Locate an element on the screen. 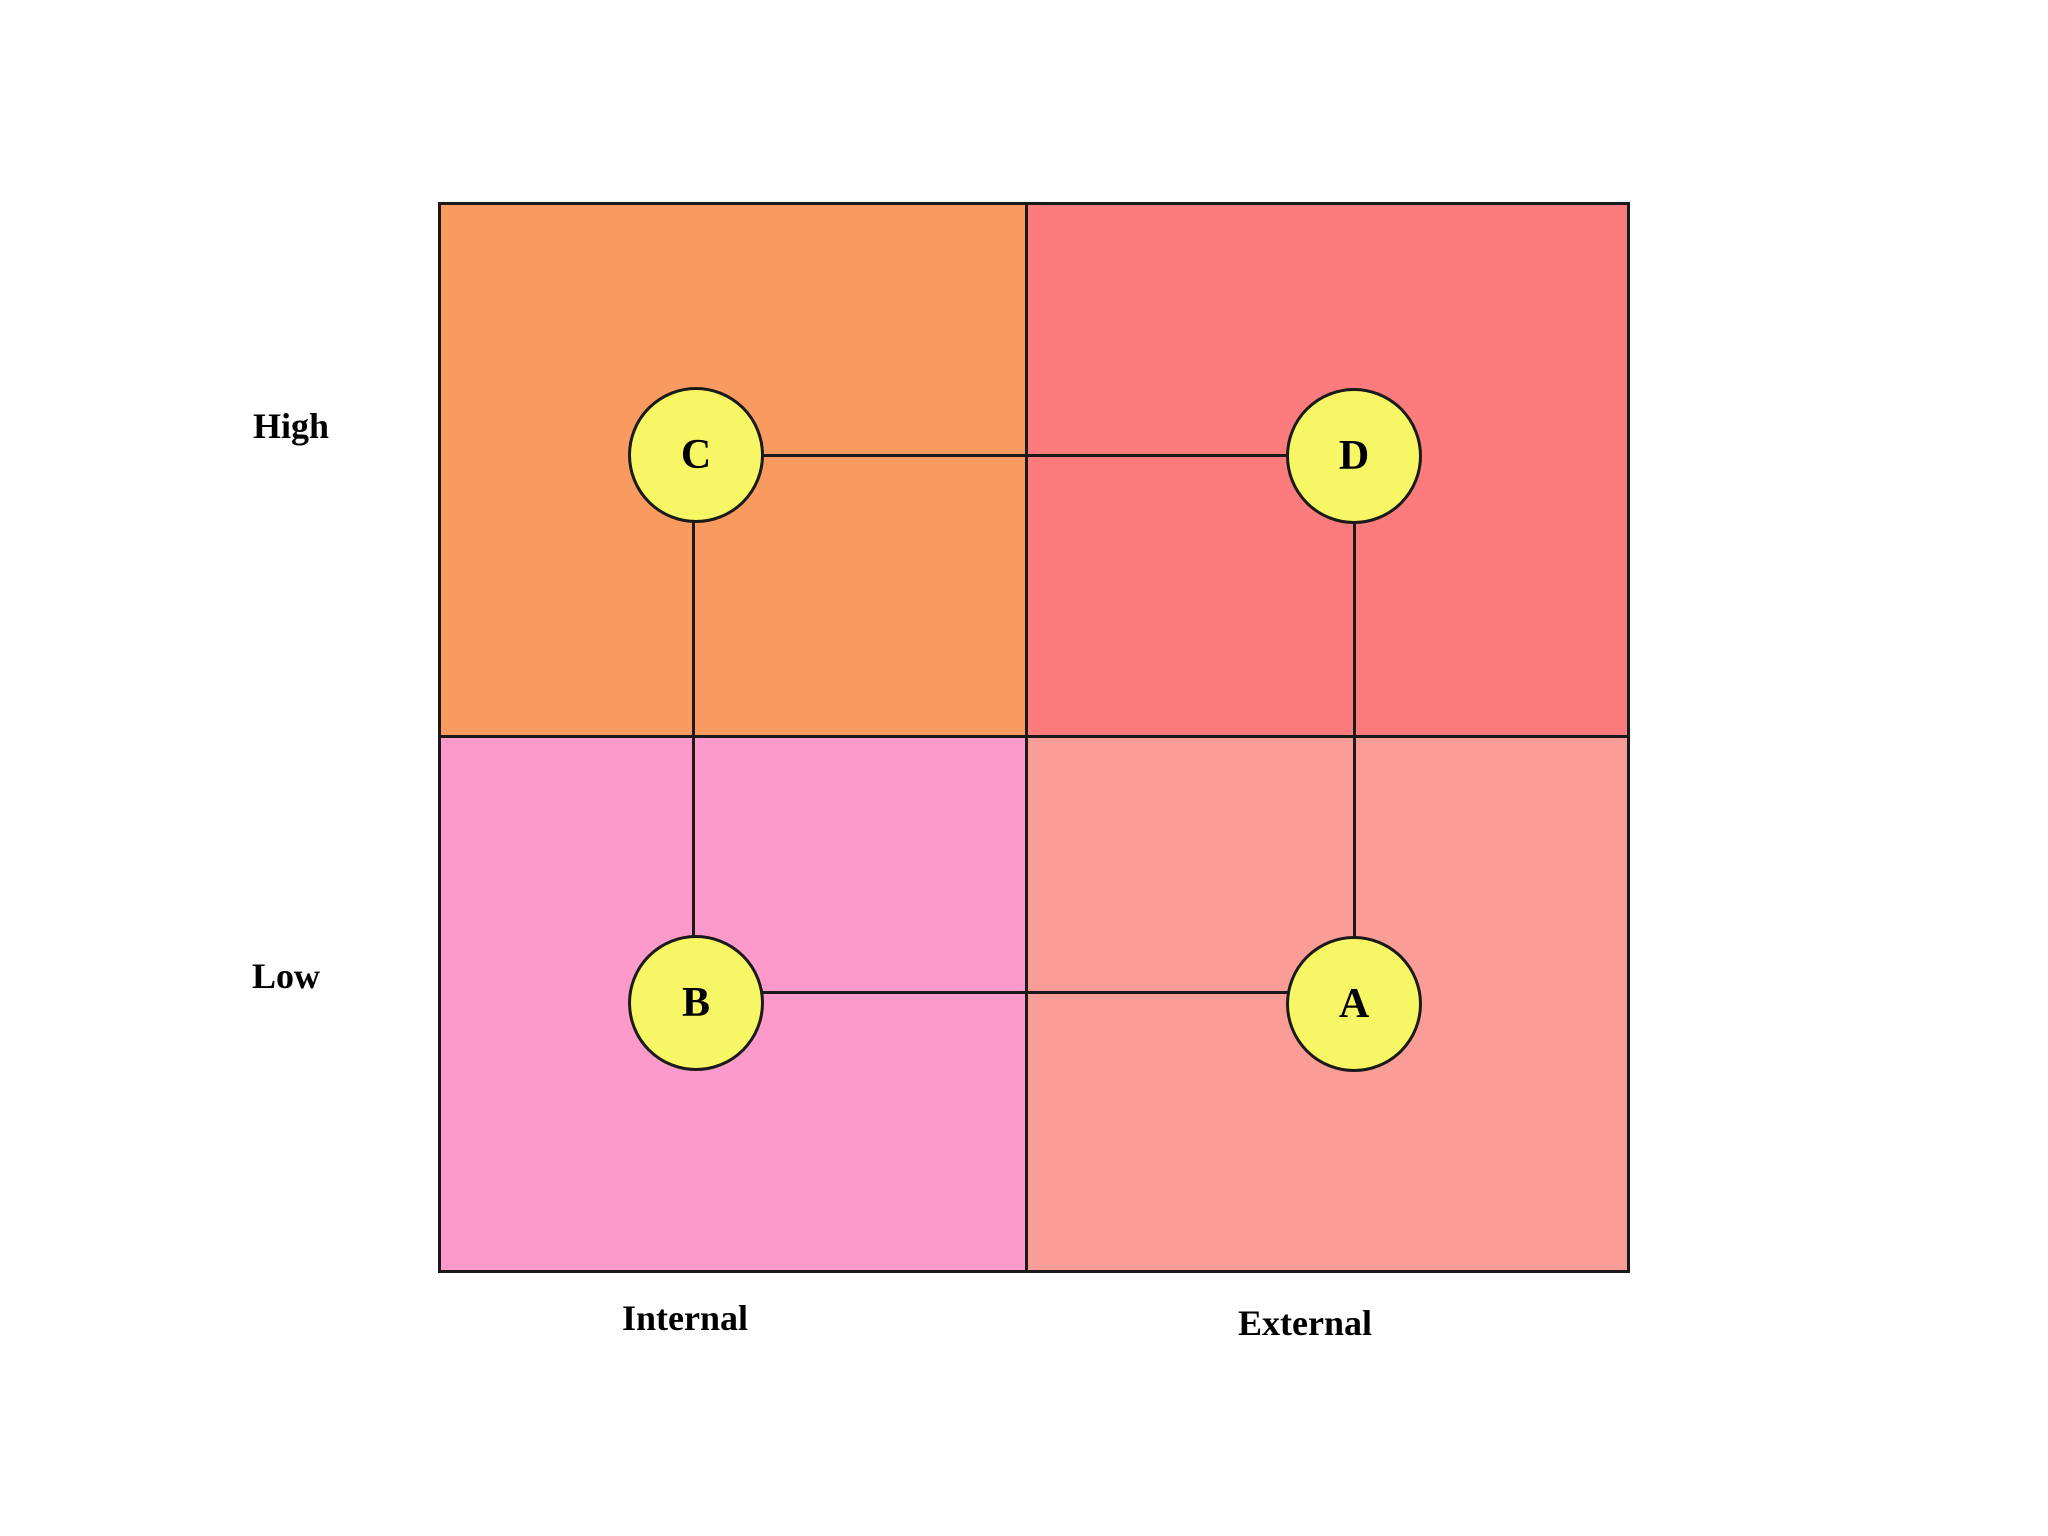  connector-d-a is located at coordinates (1354, 730).